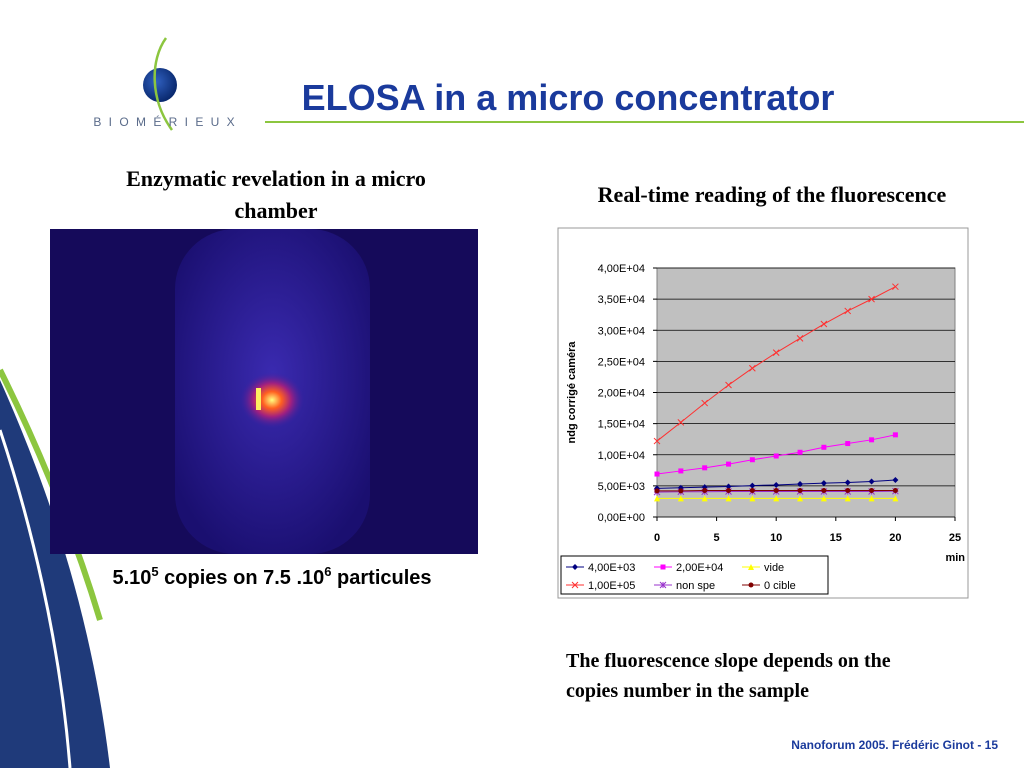 The height and width of the screenshot is (768, 1024). Describe the element at coordinates (131, 578) in the screenshot. I see `caption-part: 5.10` at that location.